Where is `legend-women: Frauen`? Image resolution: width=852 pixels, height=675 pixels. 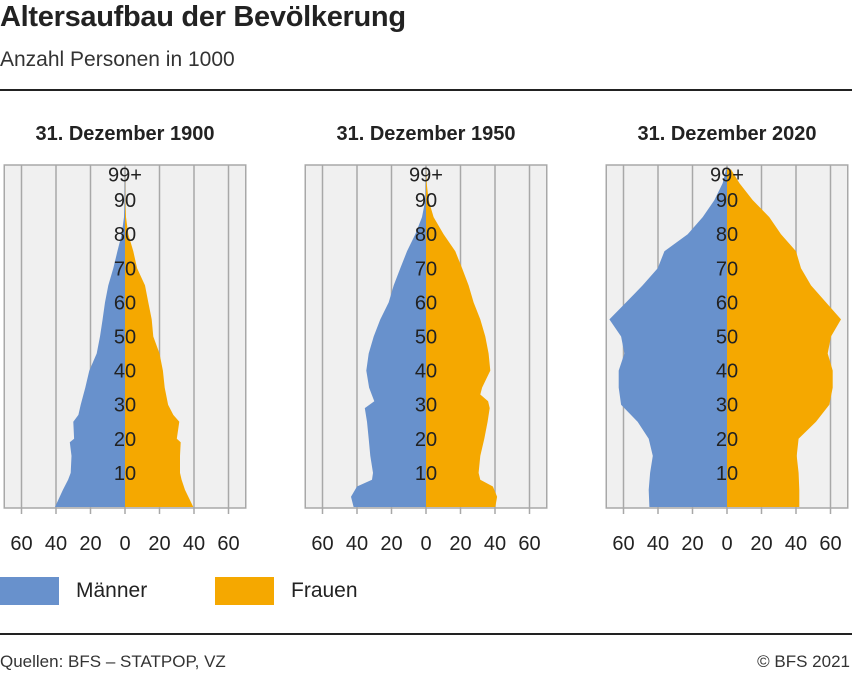
legend-women: Frauen is located at coordinates (286, 591).